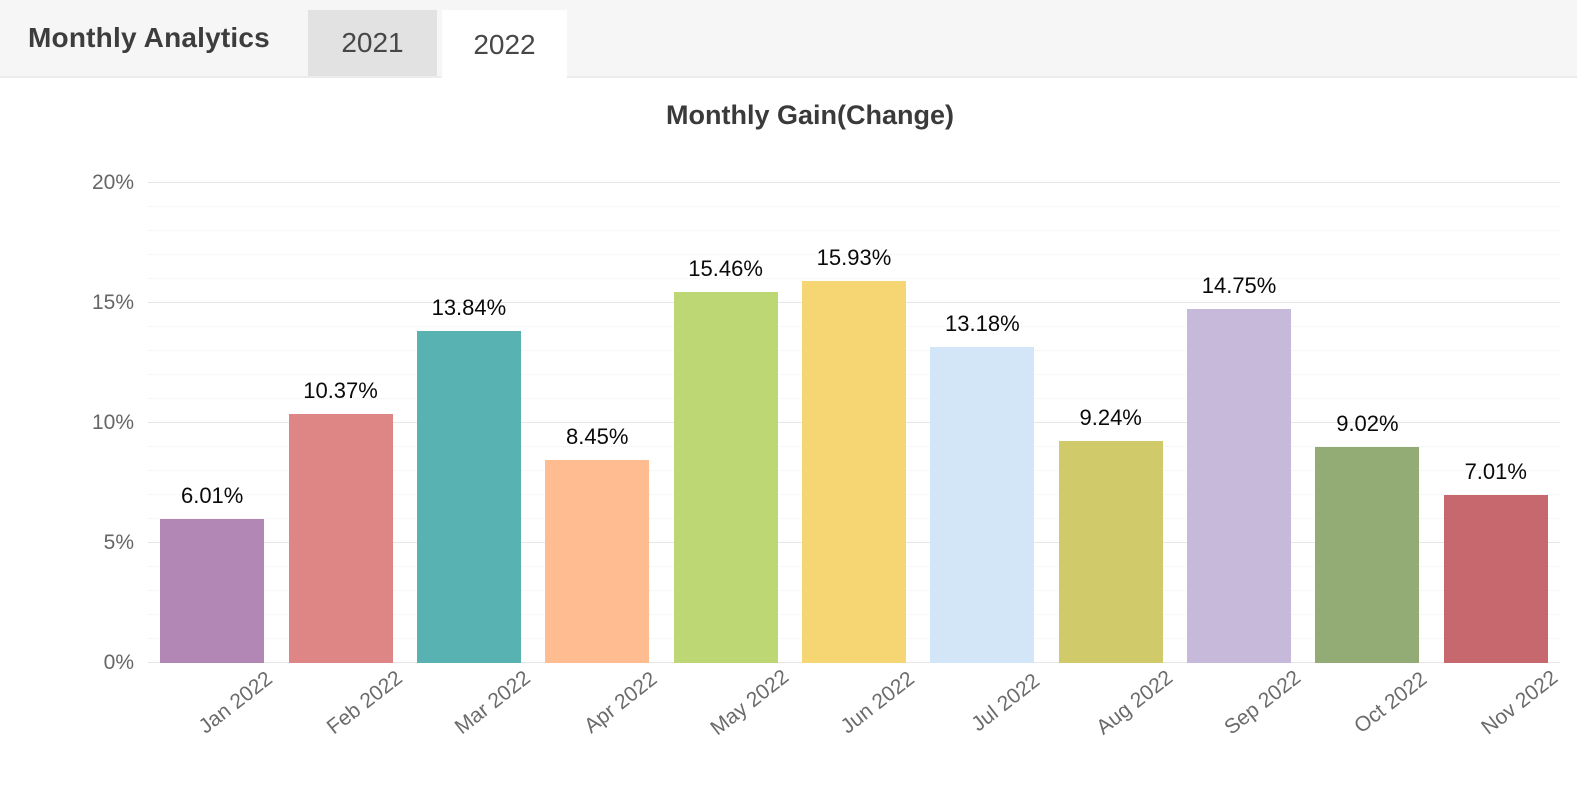 The width and height of the screenshot is (1577, 807). Describe the element at coordinates (468, 496) in the screenshot. I see `bar-mar-2022` at that location.